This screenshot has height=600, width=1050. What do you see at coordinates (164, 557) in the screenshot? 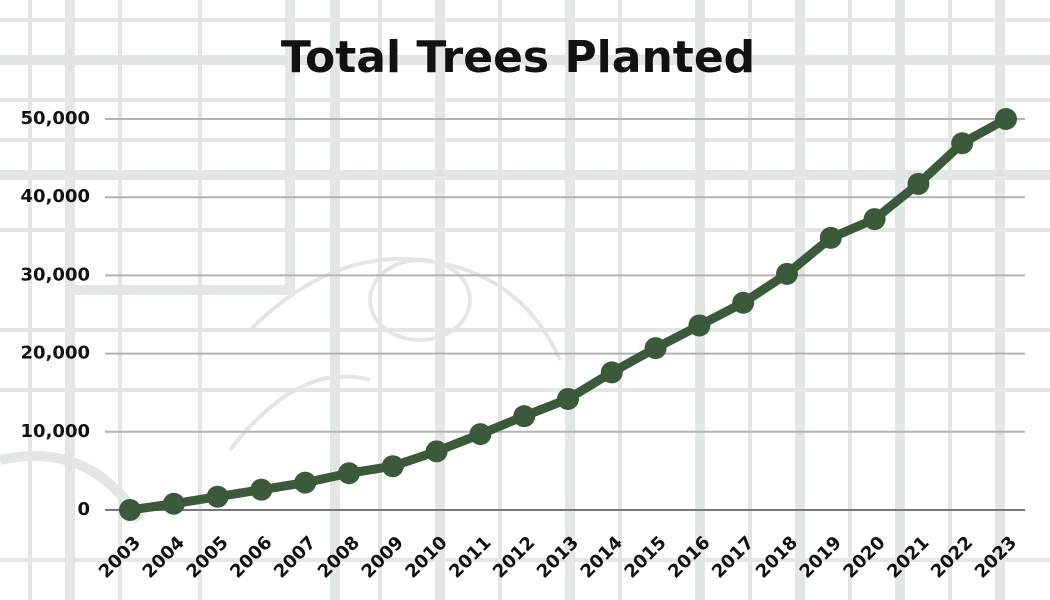
I see `x-tick-label: 2004` at bounding box center [164, 557].